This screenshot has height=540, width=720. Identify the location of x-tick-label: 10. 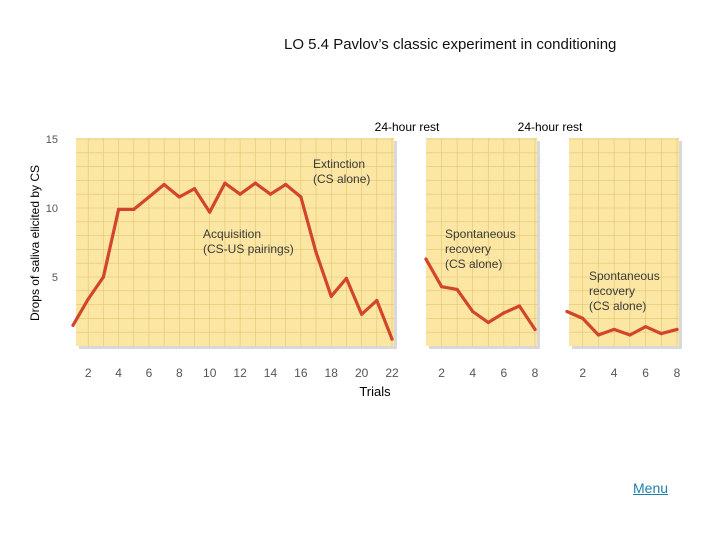
(210, 373).